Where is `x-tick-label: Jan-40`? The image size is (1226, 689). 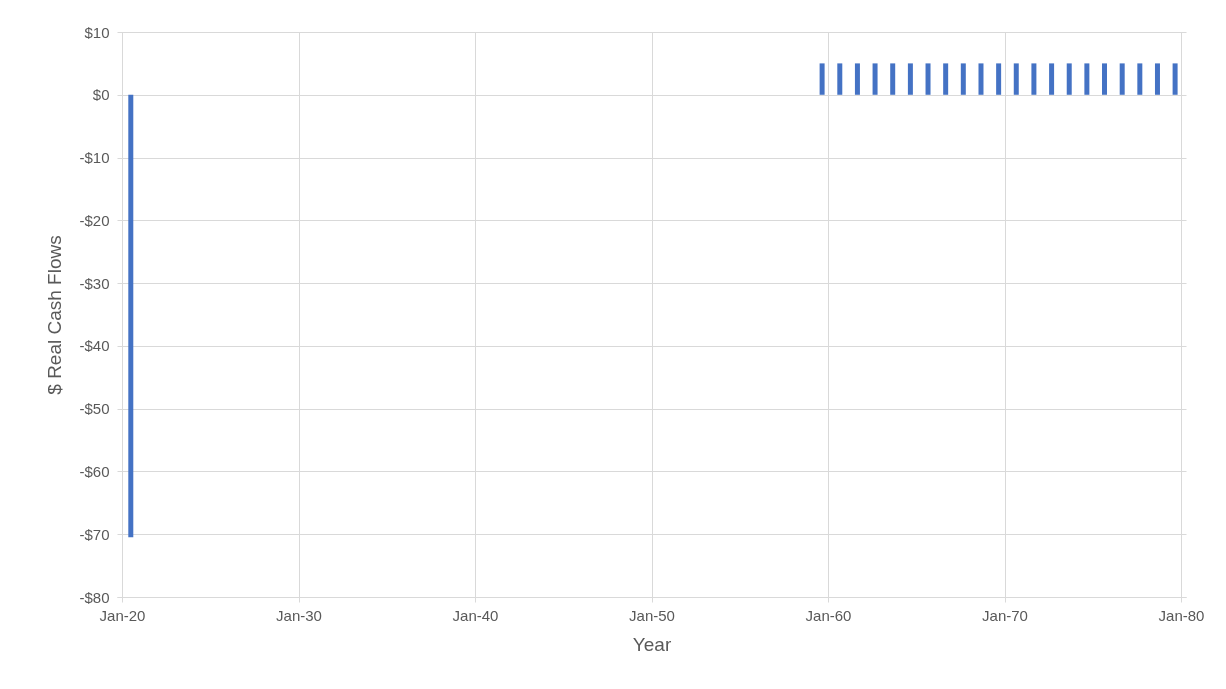
x-tick-label: Jan-40 is located at coordinates (475, 615).